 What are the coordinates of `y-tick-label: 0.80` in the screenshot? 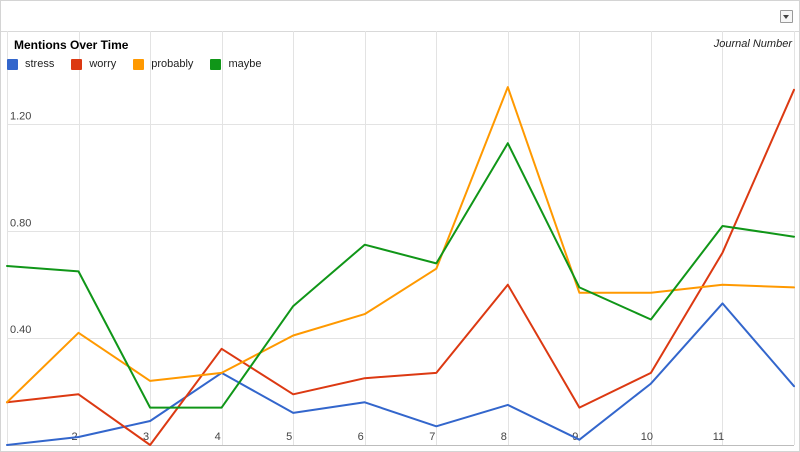 It's located at (20, 223).